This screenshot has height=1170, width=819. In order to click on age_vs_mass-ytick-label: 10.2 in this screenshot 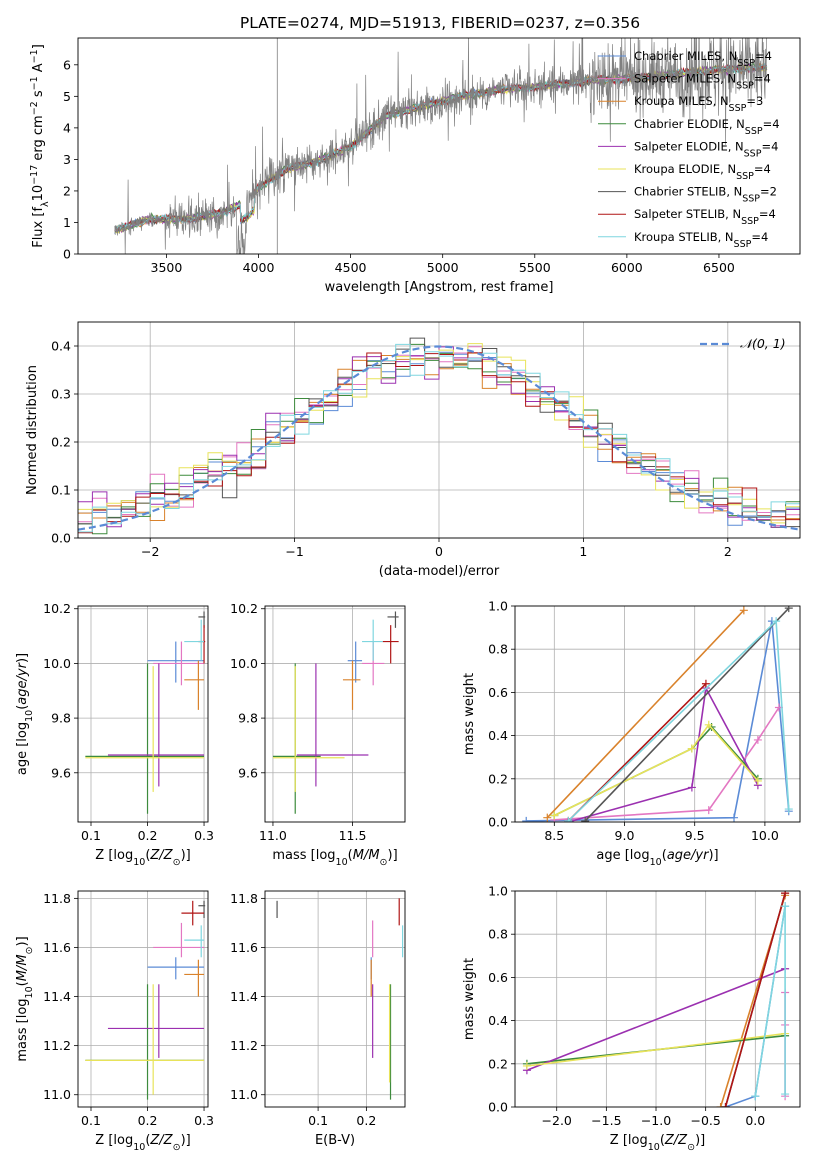, I will do `click(244, 608)`.